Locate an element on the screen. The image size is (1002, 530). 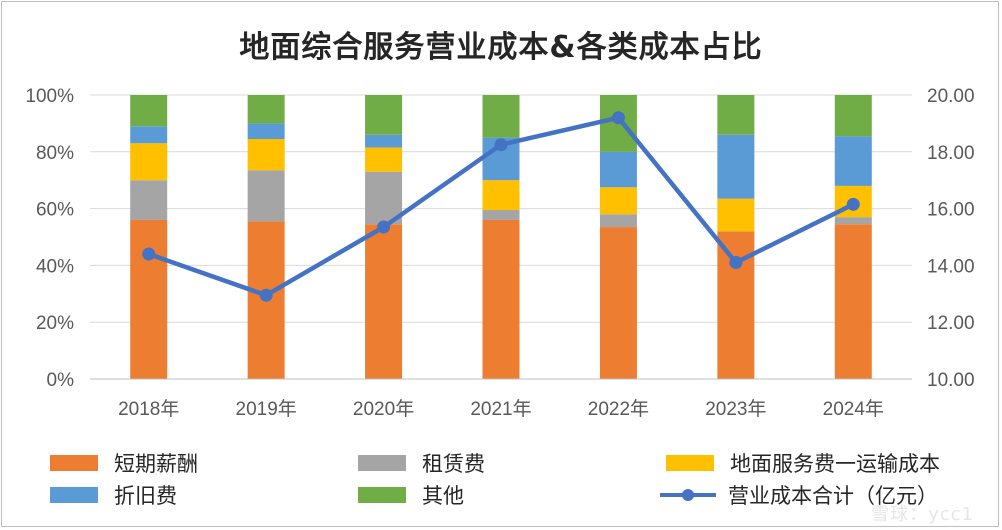
x-axis-tick-label: 2024年 is located at coordinates (853, 409).